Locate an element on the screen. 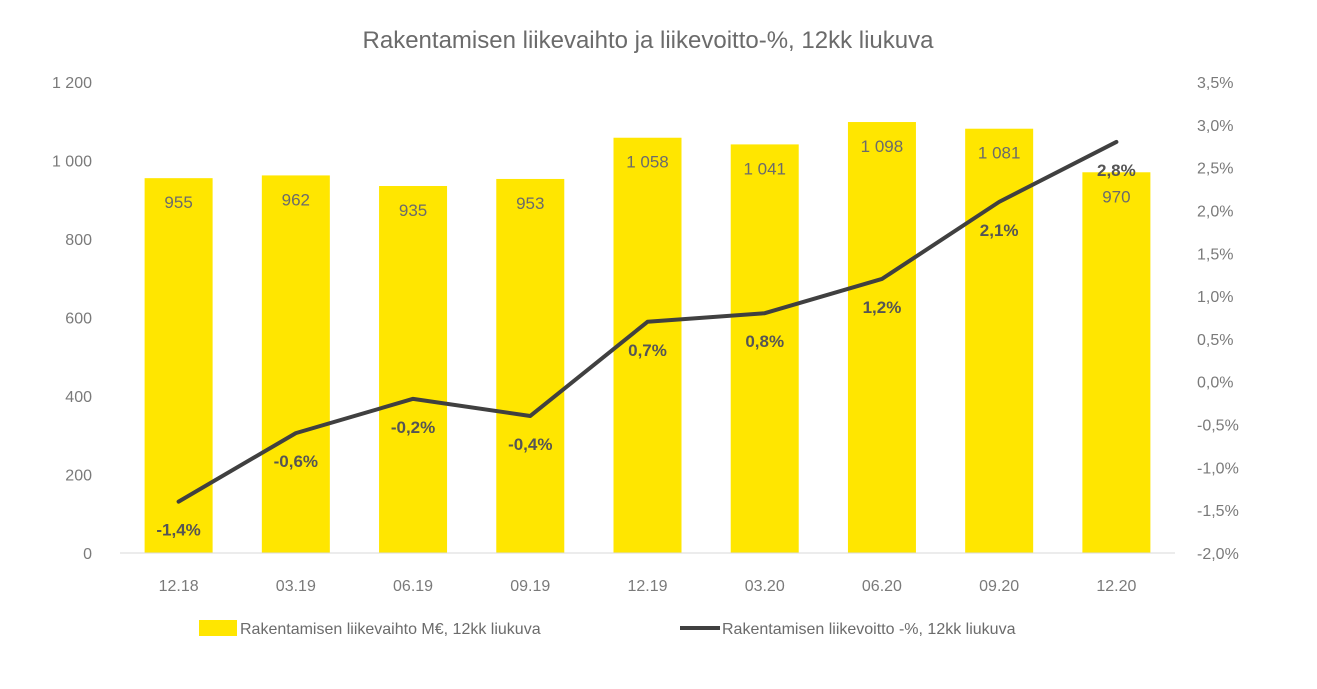 This screenshot has width=1317, height=689. x-tick-label: 12.20 is located at coordinates (1116, 586).